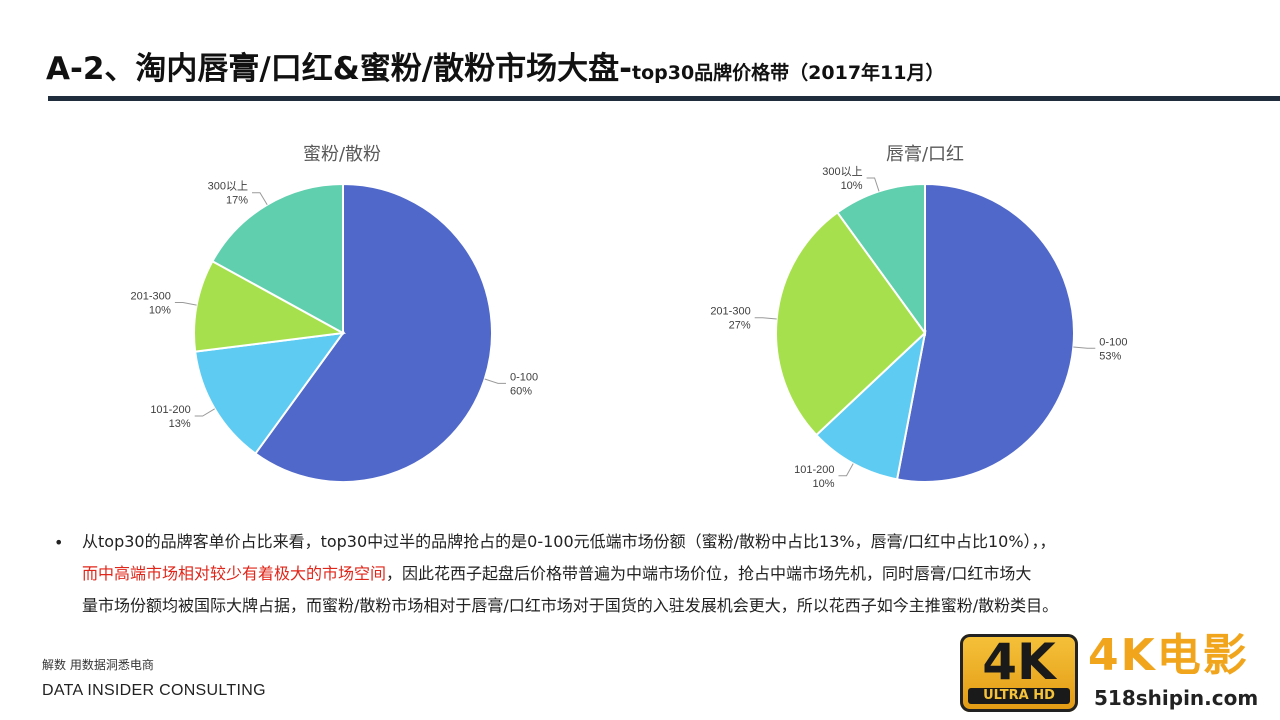 Image resolution: width=1280 pixels, height=720 pixels. I want to click on powder-title: 蜜粉/散粉, so click(342, 154).